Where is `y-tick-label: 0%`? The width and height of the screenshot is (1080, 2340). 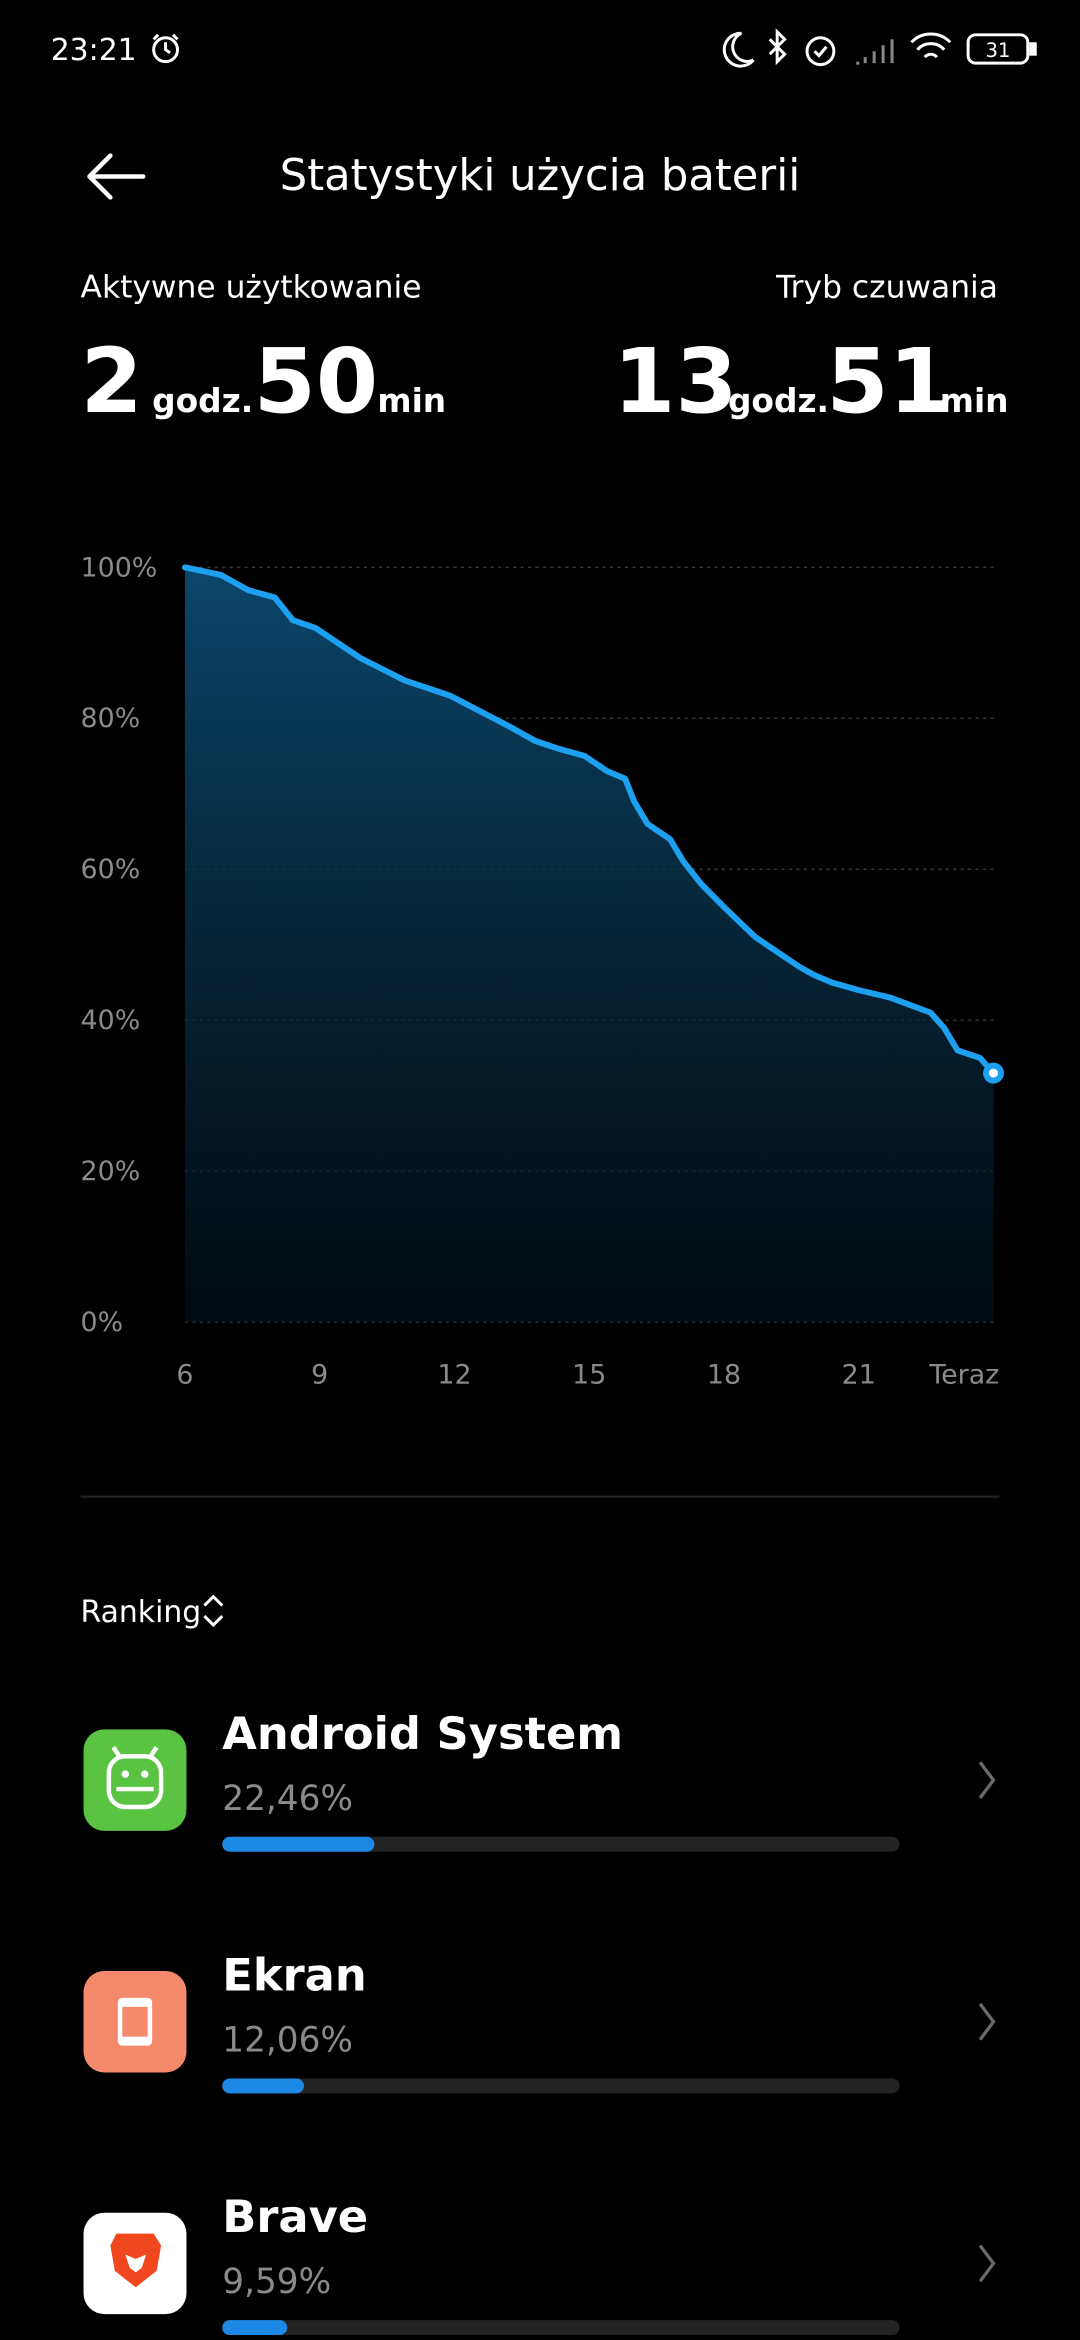
y-tick-label: 0% is located at coordinates (102, 1322).